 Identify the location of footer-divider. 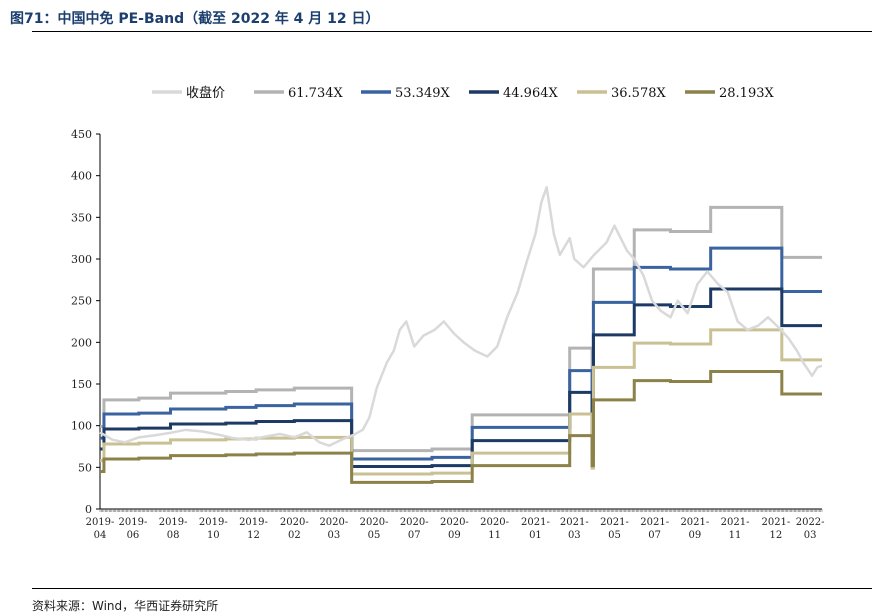
(452, 588).